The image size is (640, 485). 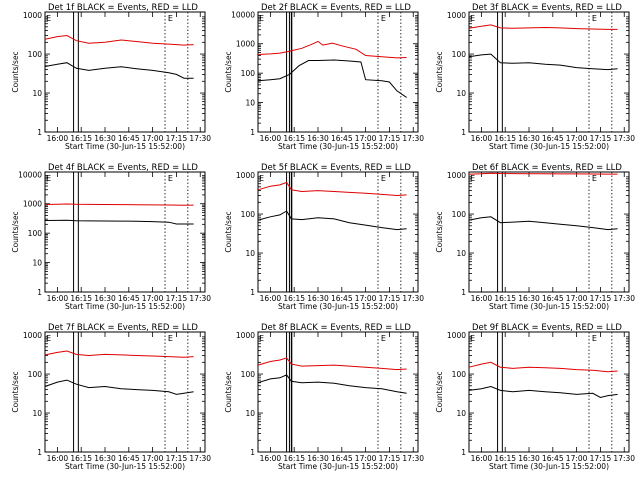 I want to click on chart-2-marker-label: E, so click(x=261, y=18).